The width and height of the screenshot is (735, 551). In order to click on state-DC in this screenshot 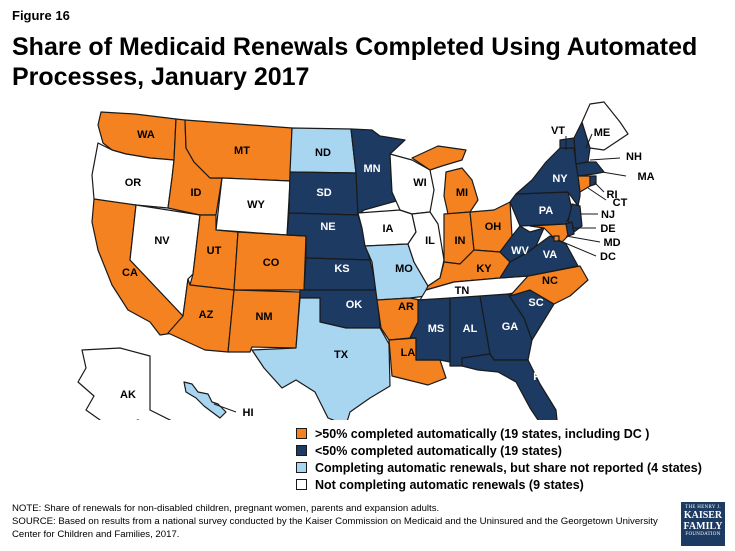, I will do `click(556, 238)`.